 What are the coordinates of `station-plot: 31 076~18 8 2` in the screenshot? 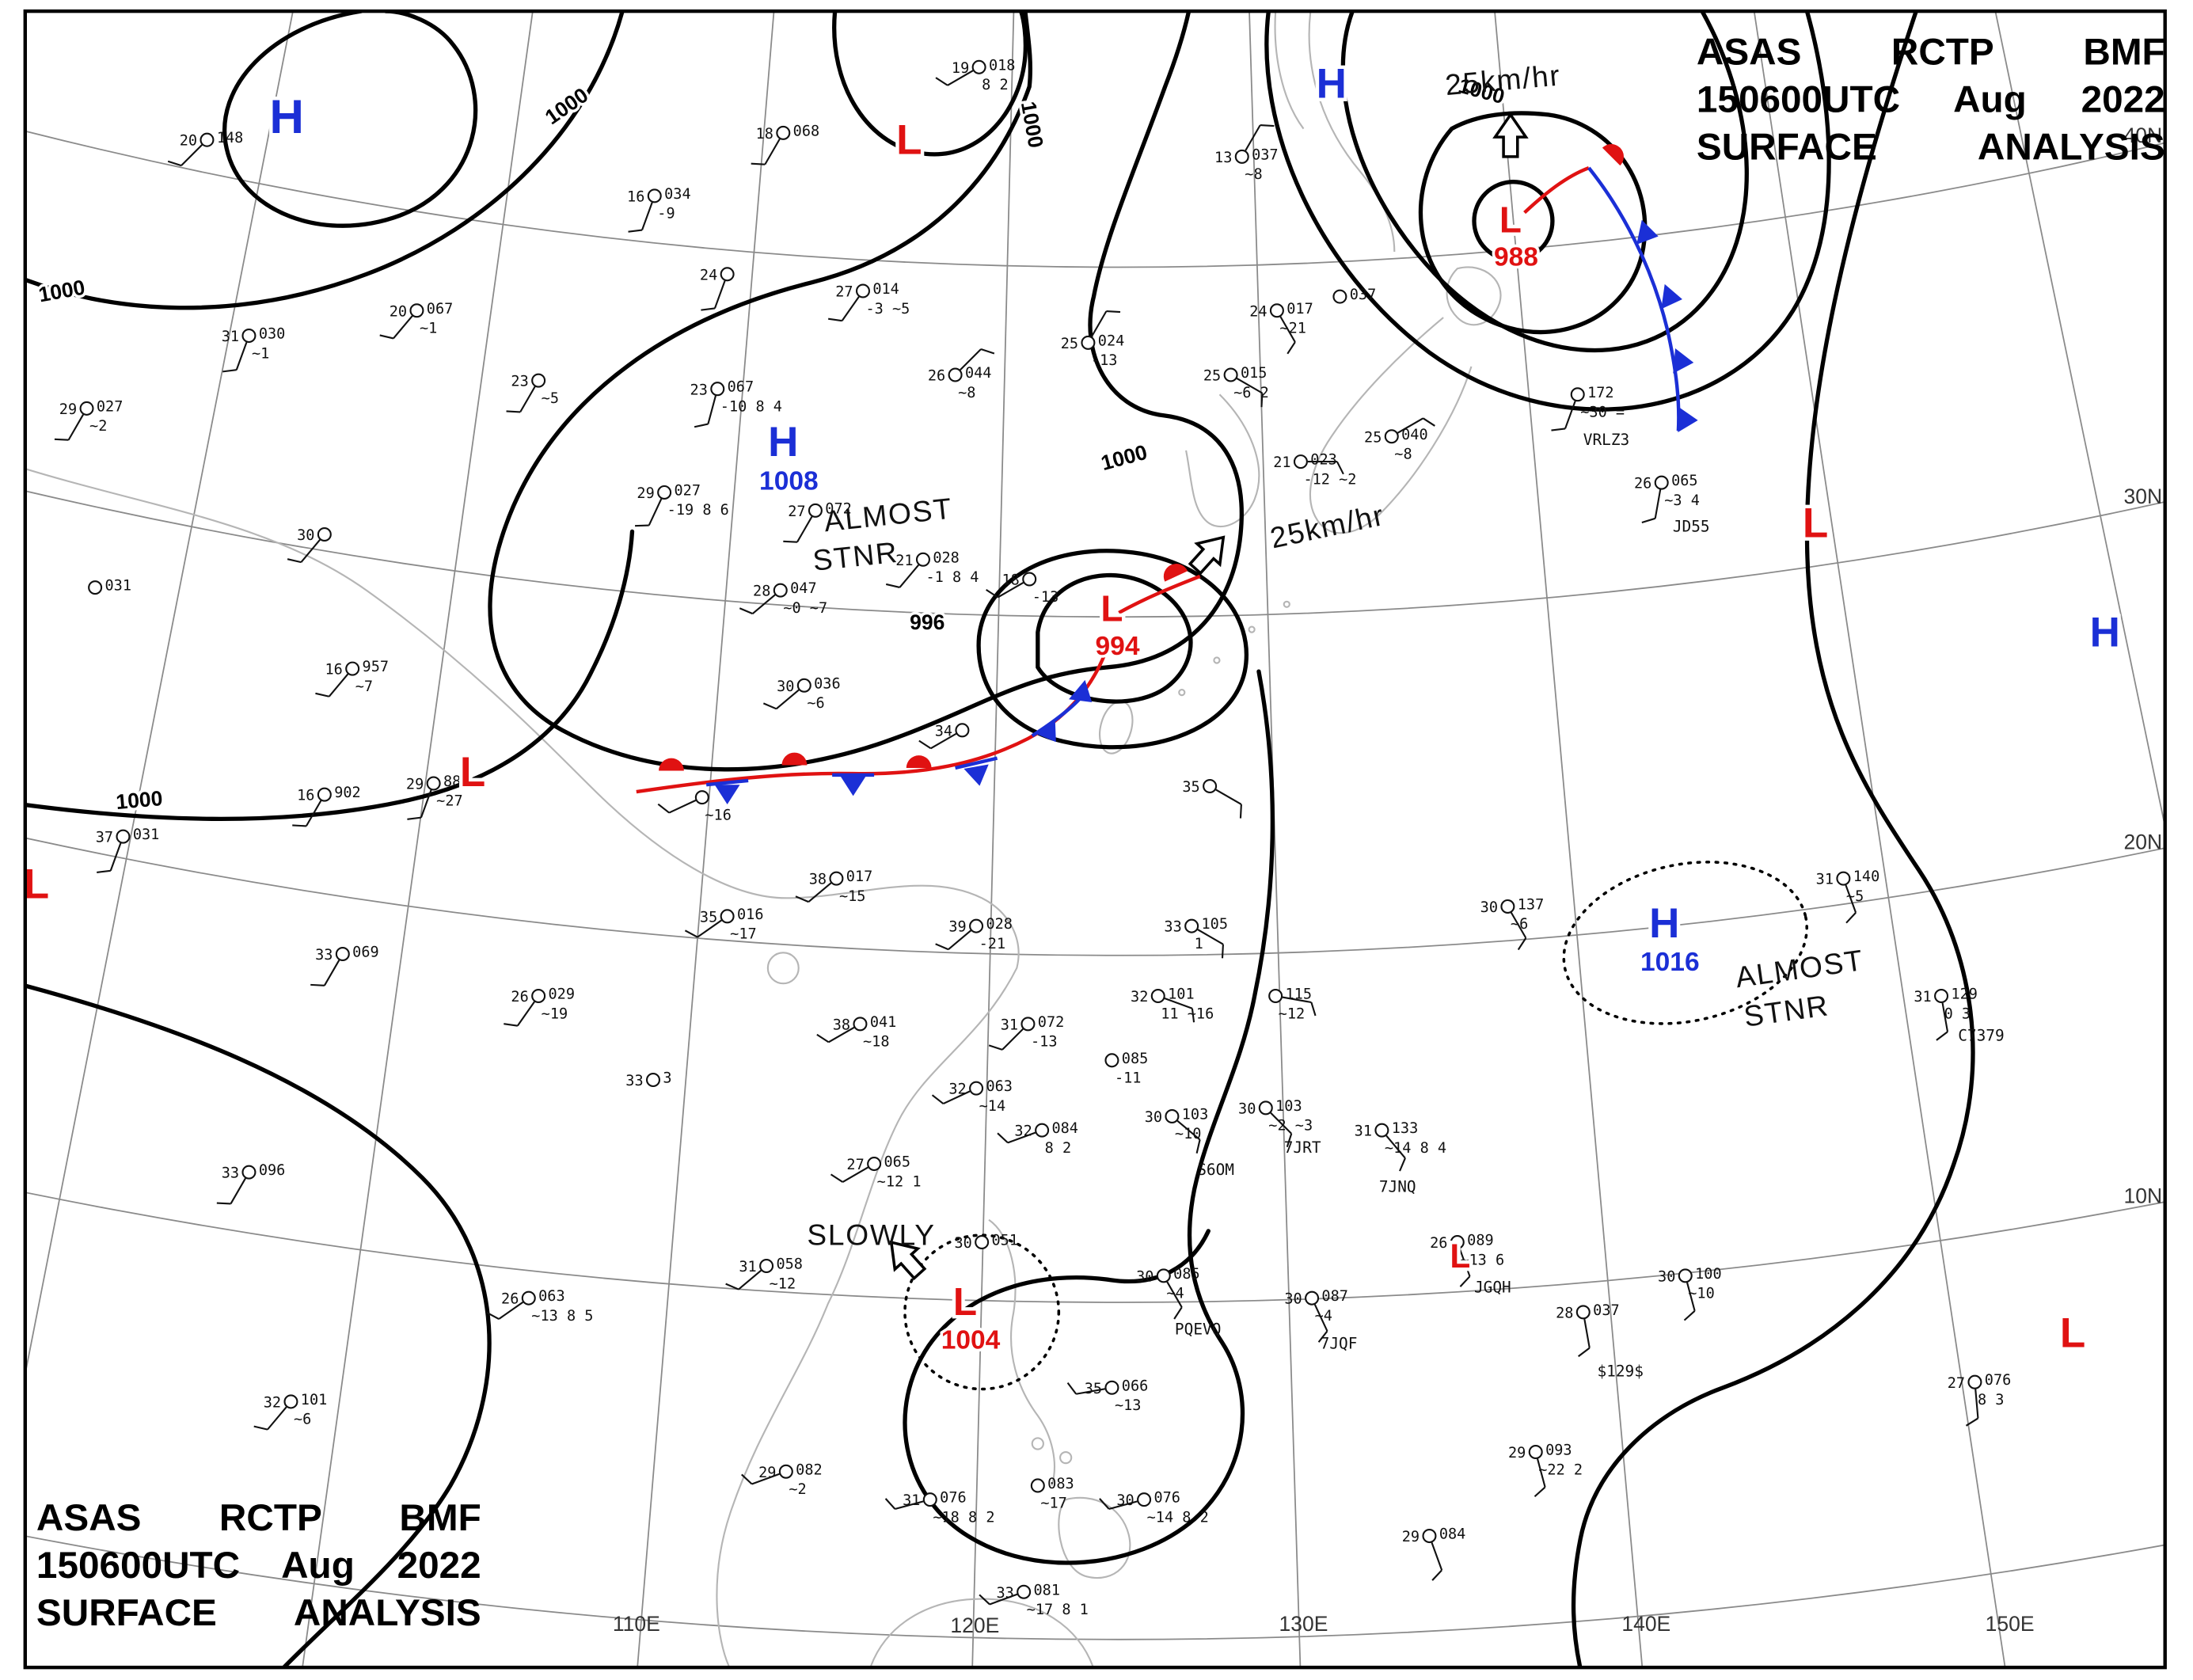 It's located at (939, 1508).